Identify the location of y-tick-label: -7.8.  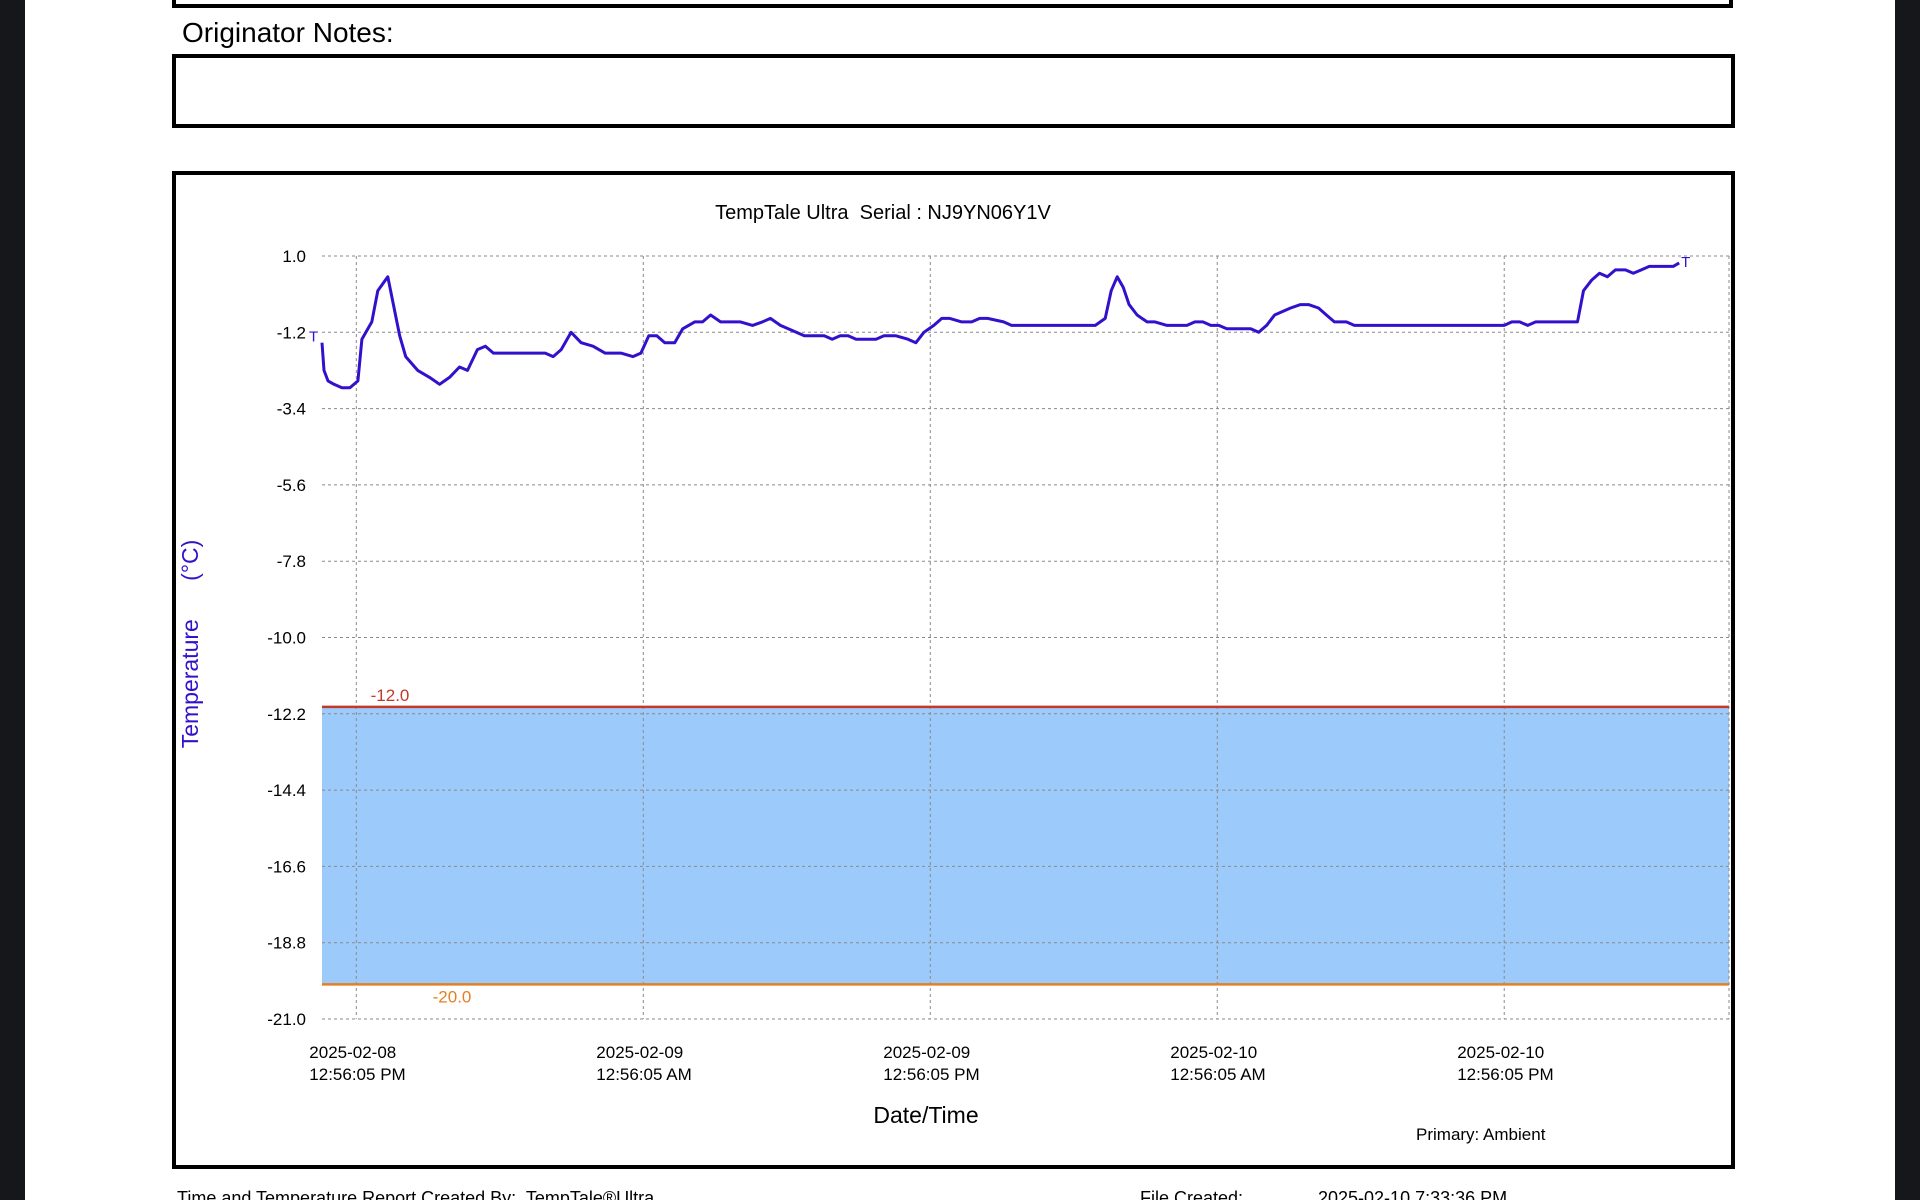
(291, 561).